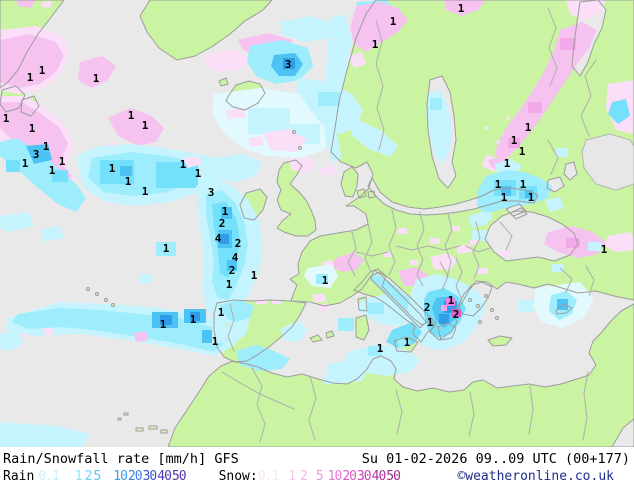 This screenshot has width=634, height=490. I want to click on rain-scale-value: 0.1, so click(49, 476).